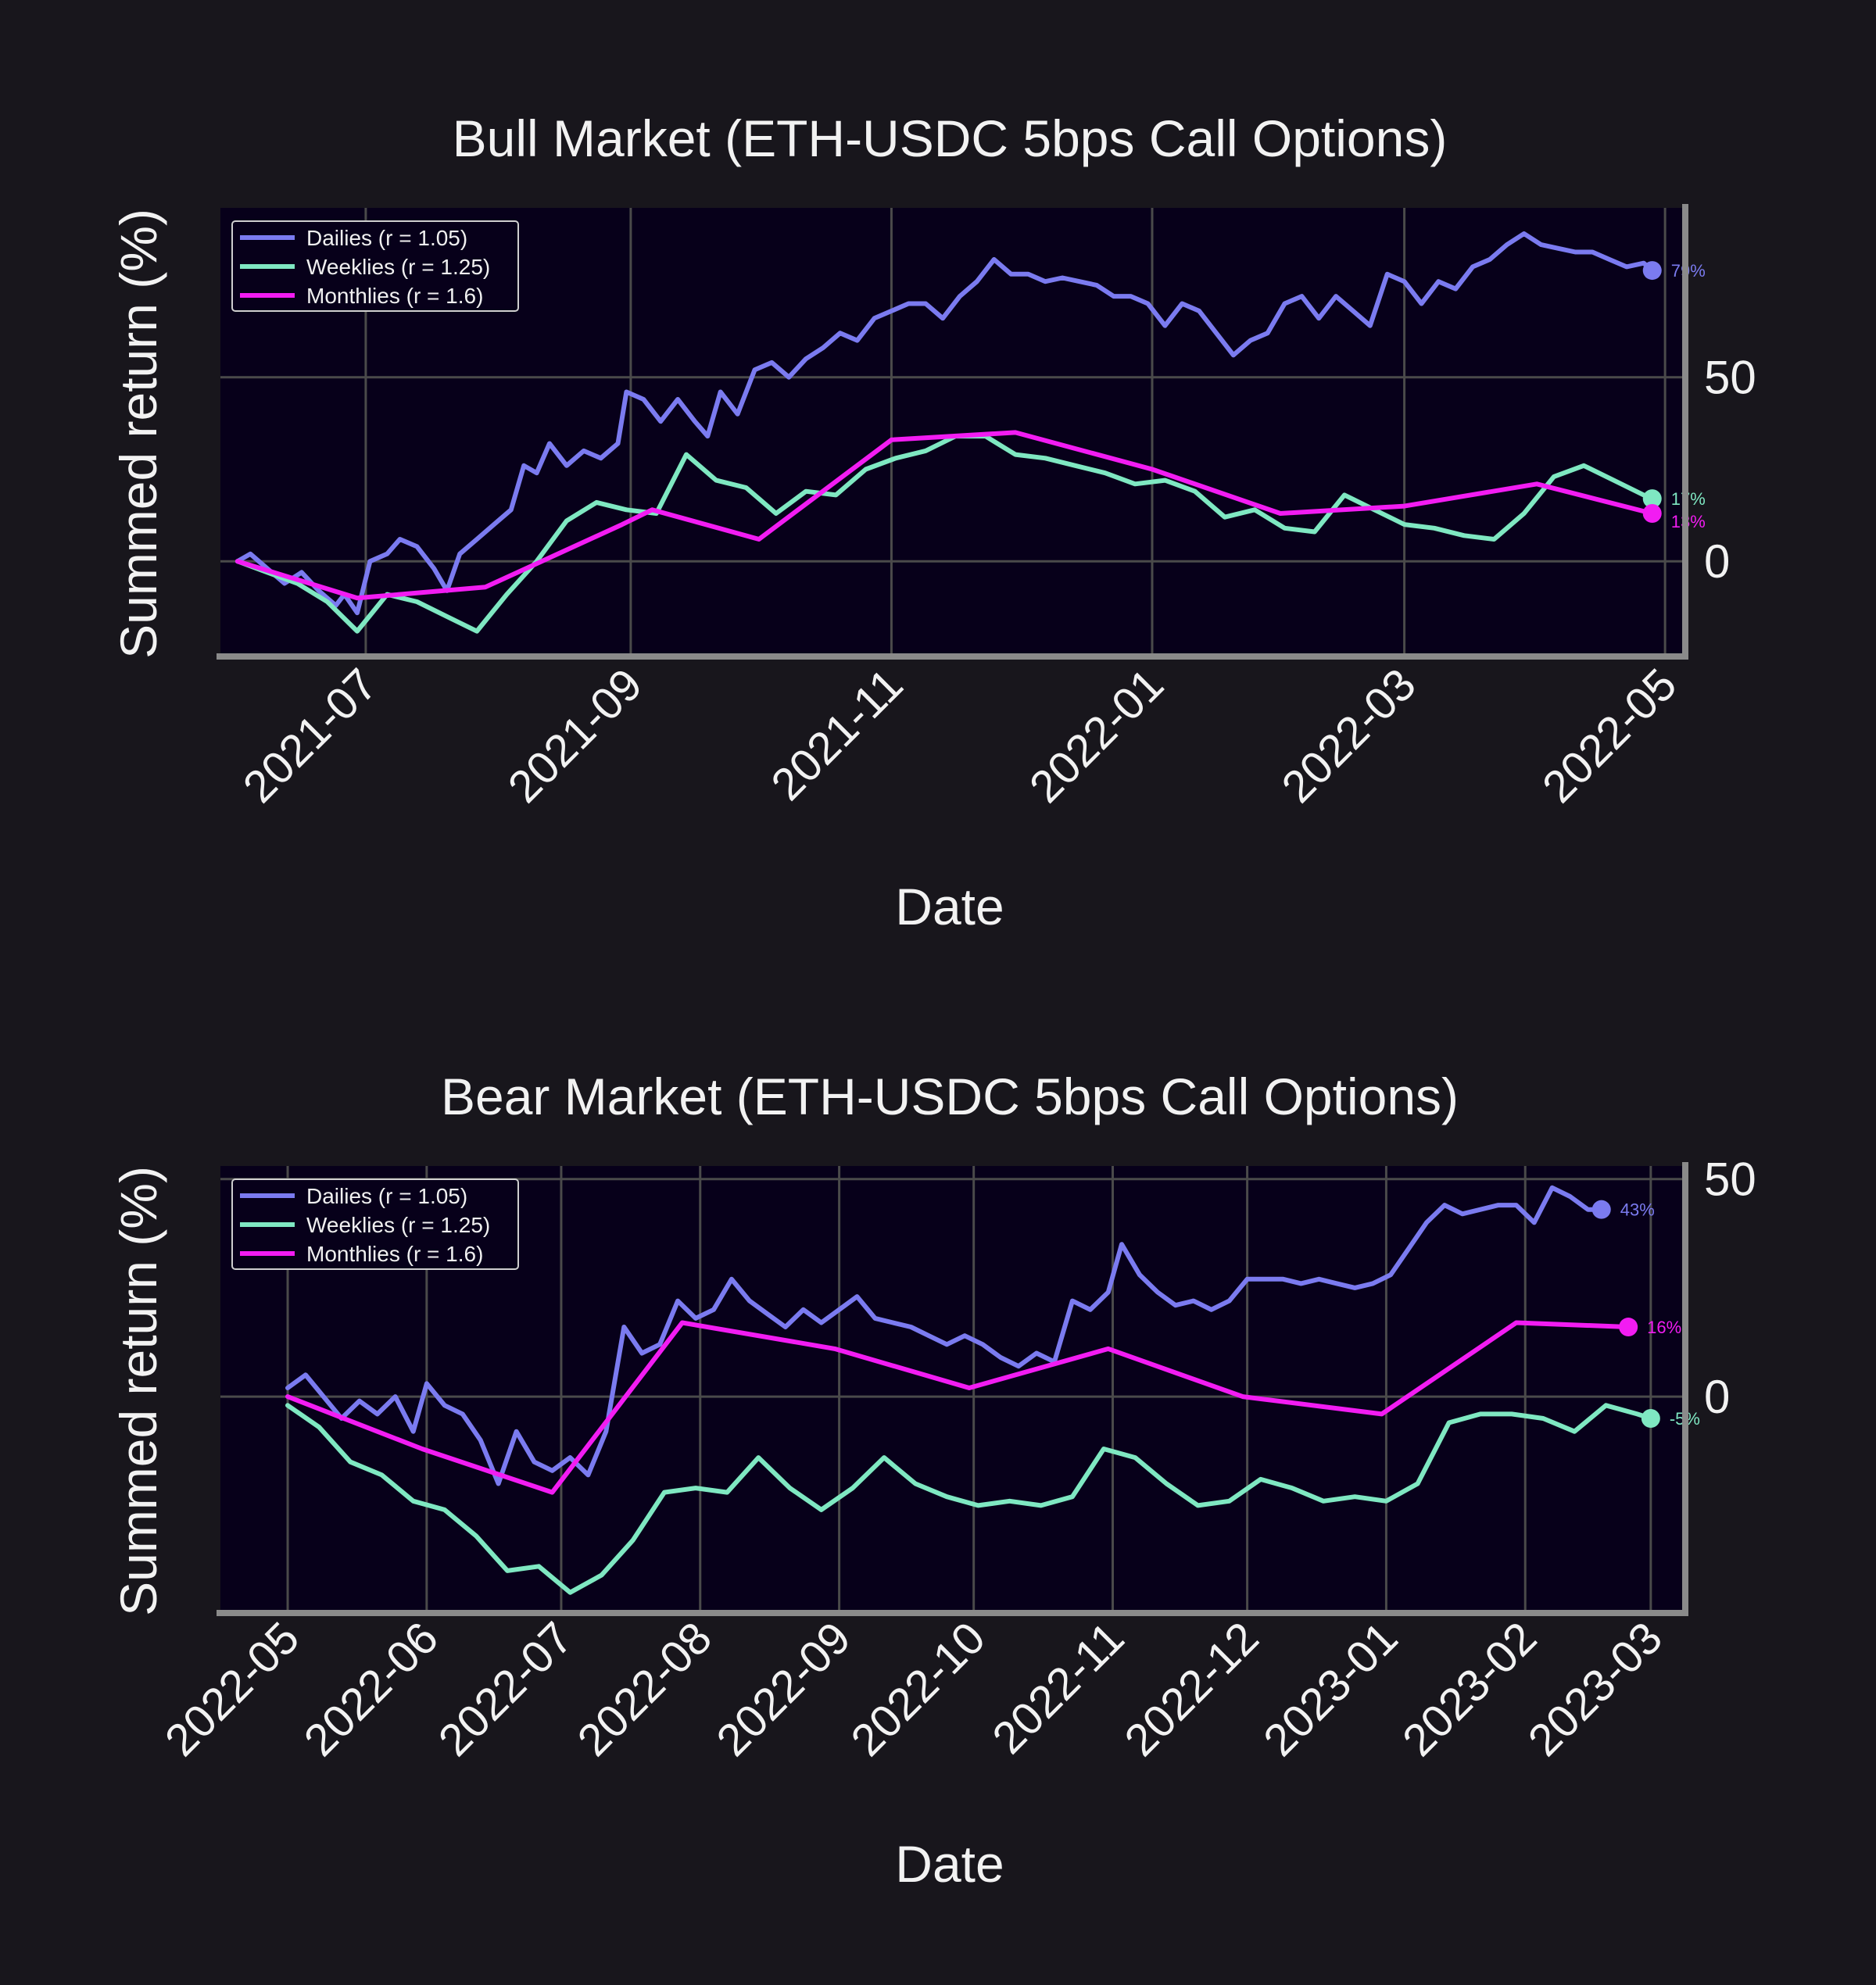 The width and height of the screenshot is (1876, 1985). What do you see at coordinates (1058, 1688) in the screenshot?
I see `x-tick-label: 2022-11` at bounding box center [1058, 1688].